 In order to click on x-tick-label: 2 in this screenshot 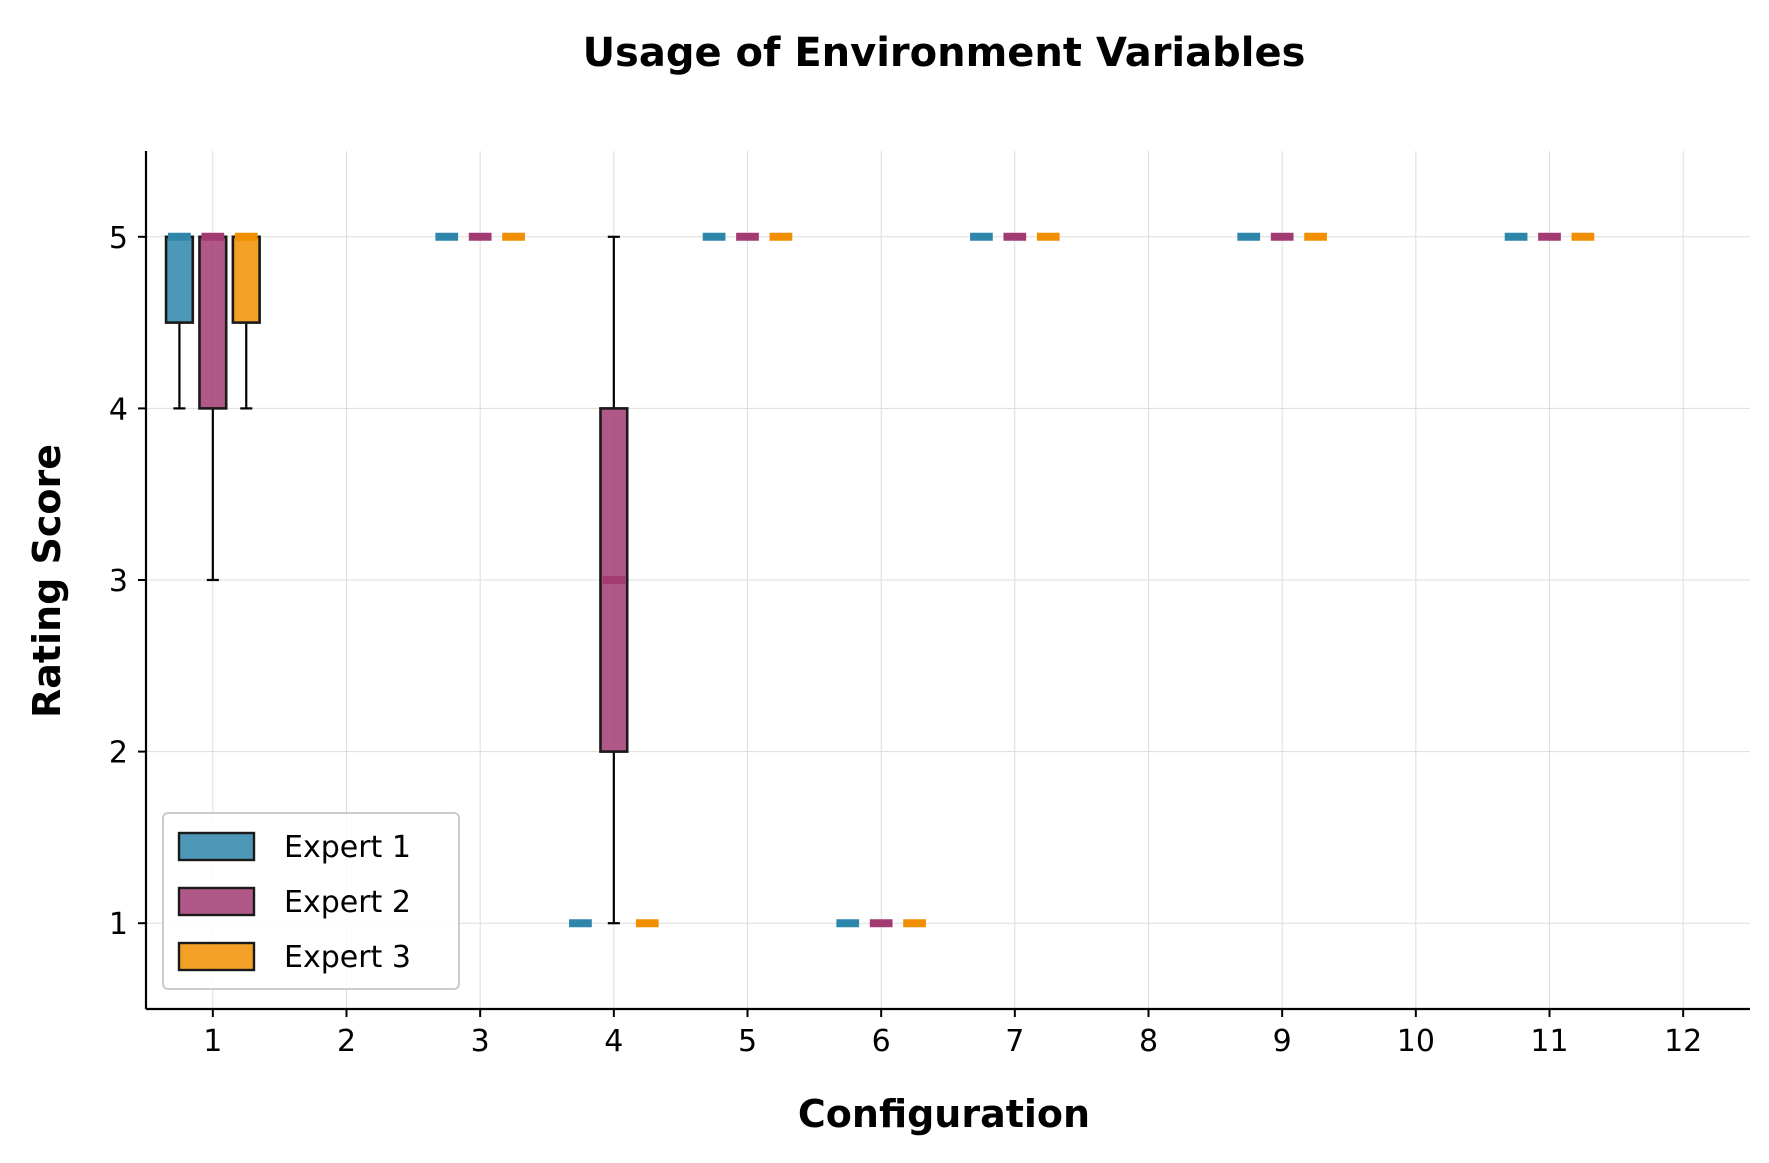, I will do `click(346, 1041)`.